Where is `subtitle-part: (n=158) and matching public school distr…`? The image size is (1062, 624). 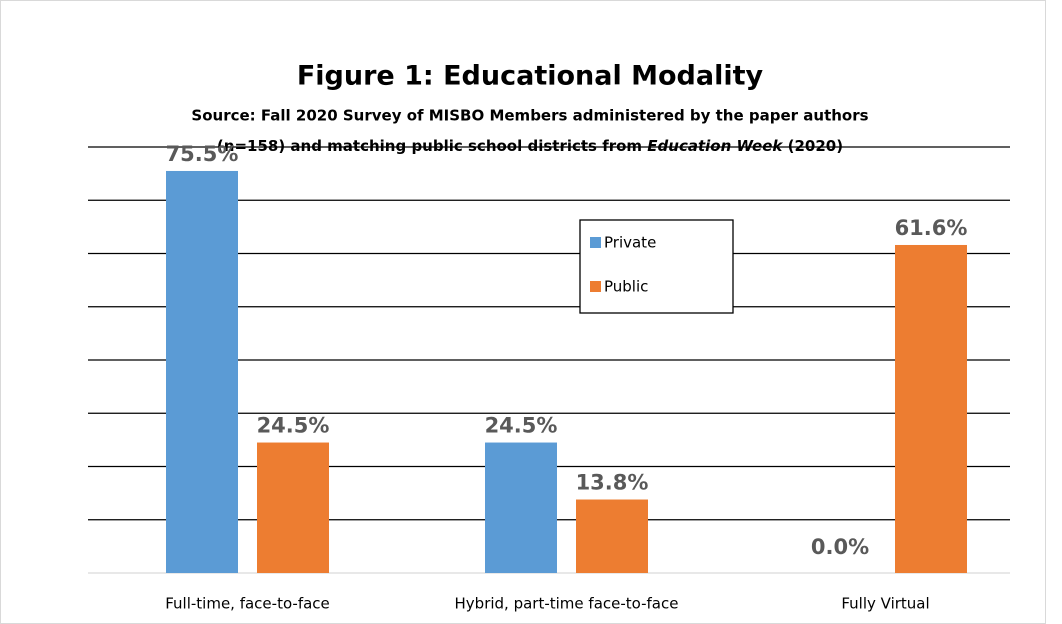
subtitle-part: (n=158) and matching public school distr… is located at coordinates (432, 146).